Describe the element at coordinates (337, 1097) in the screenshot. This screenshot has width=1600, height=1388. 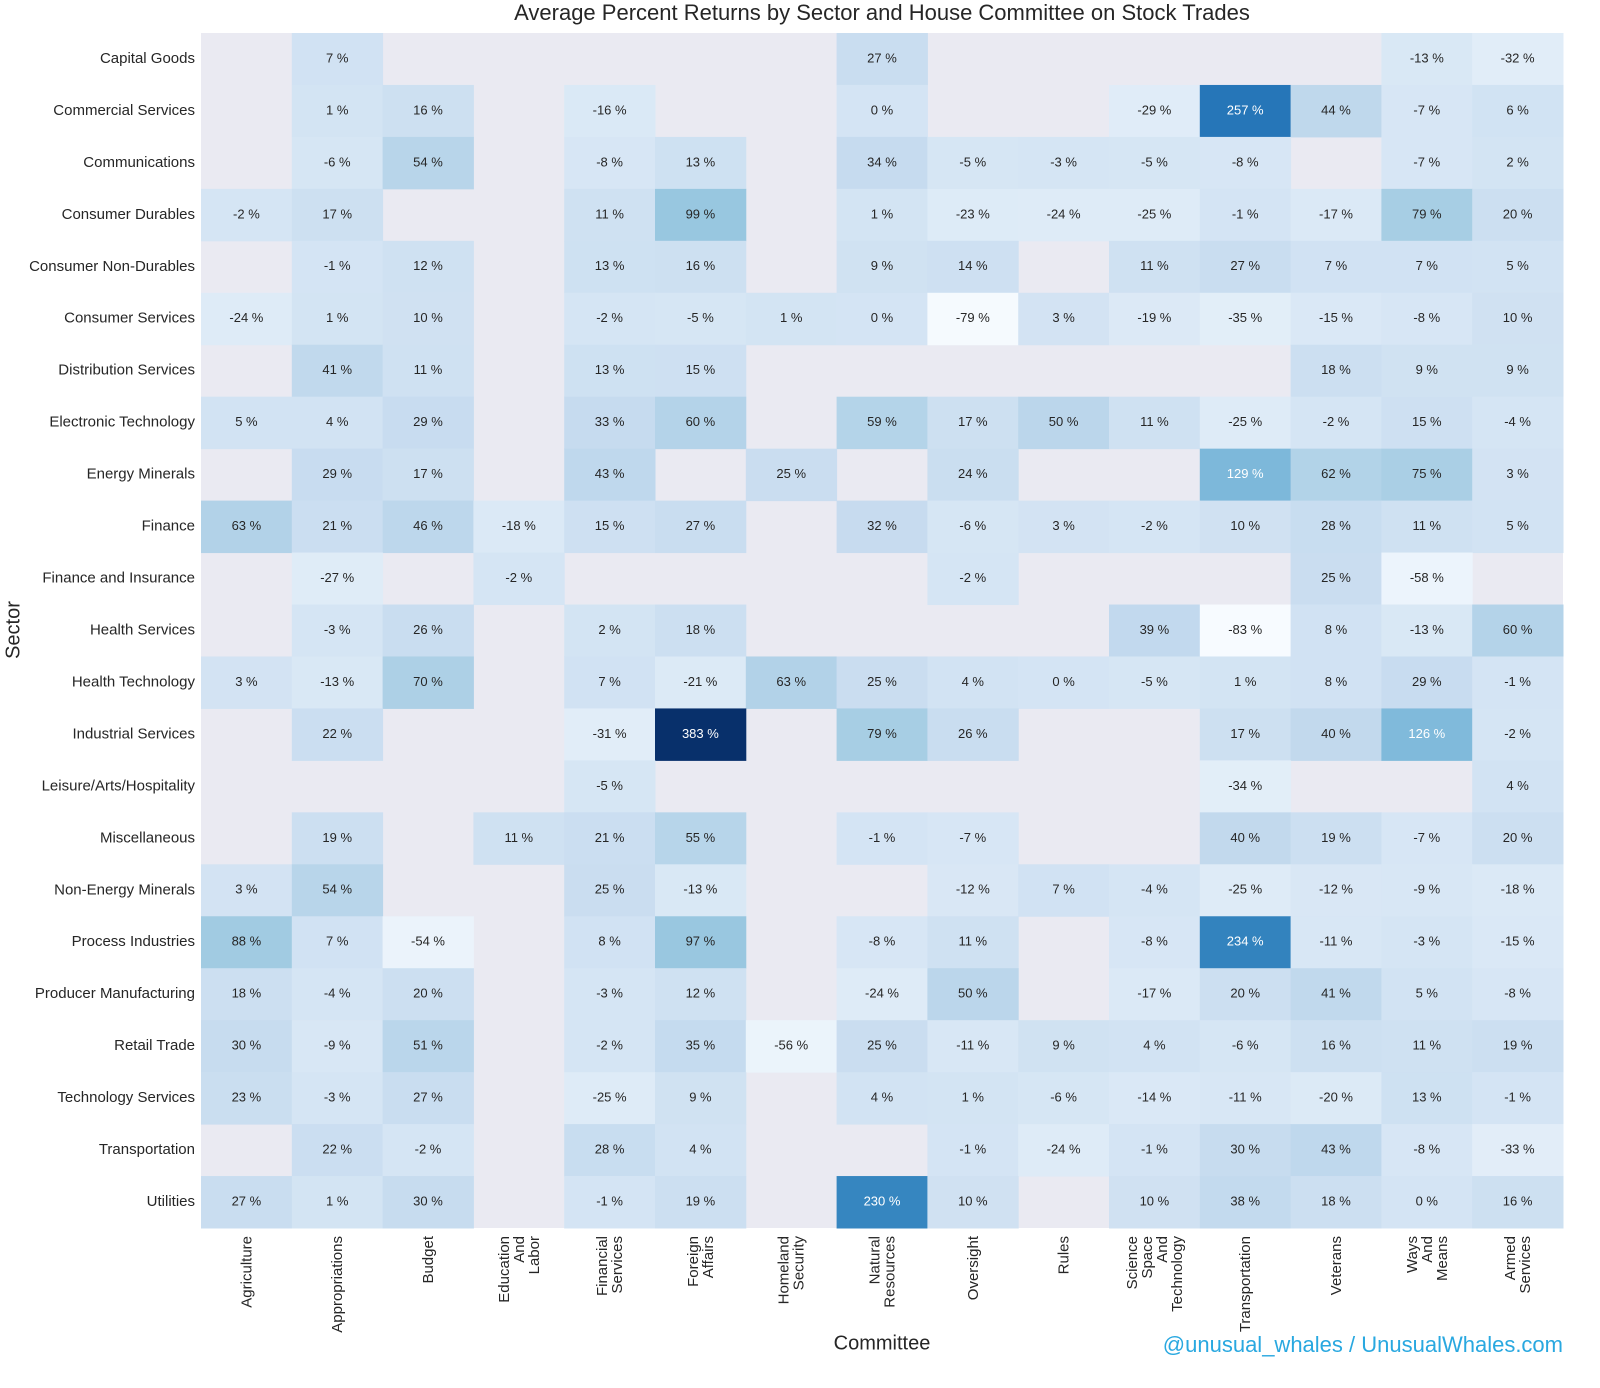
I see `cell-label: -3 %` at that location.